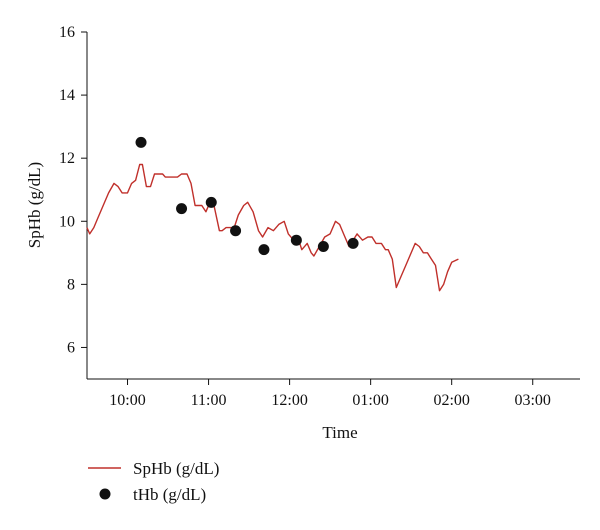  I want to click on x-ticks: 10:00 11:00 12:00 01:00 02:00 03:00, so click(330, 394).